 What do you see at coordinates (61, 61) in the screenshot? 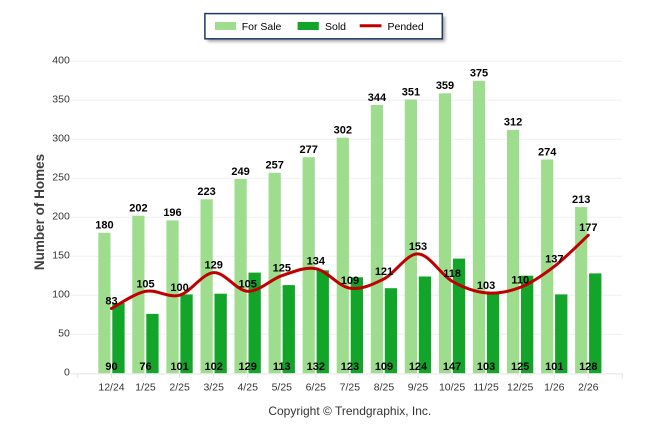
I see `svg-text: 400` at bounding box center [61, 61].